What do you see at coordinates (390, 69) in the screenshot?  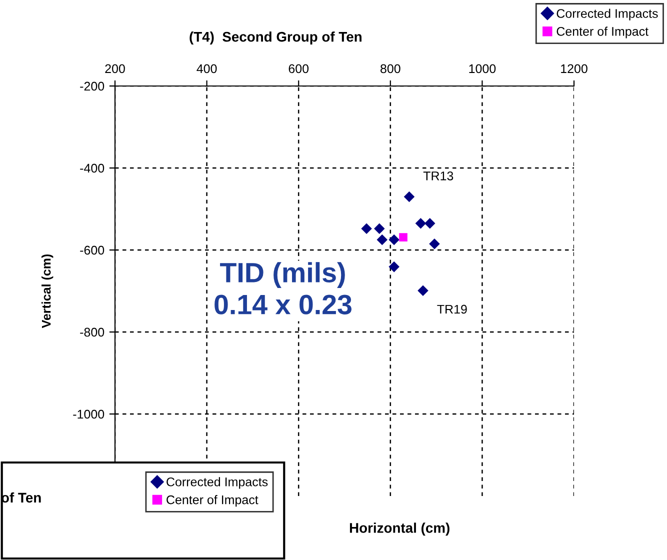 I see `x-tick-label: 800` at bounding box center [390, 69].